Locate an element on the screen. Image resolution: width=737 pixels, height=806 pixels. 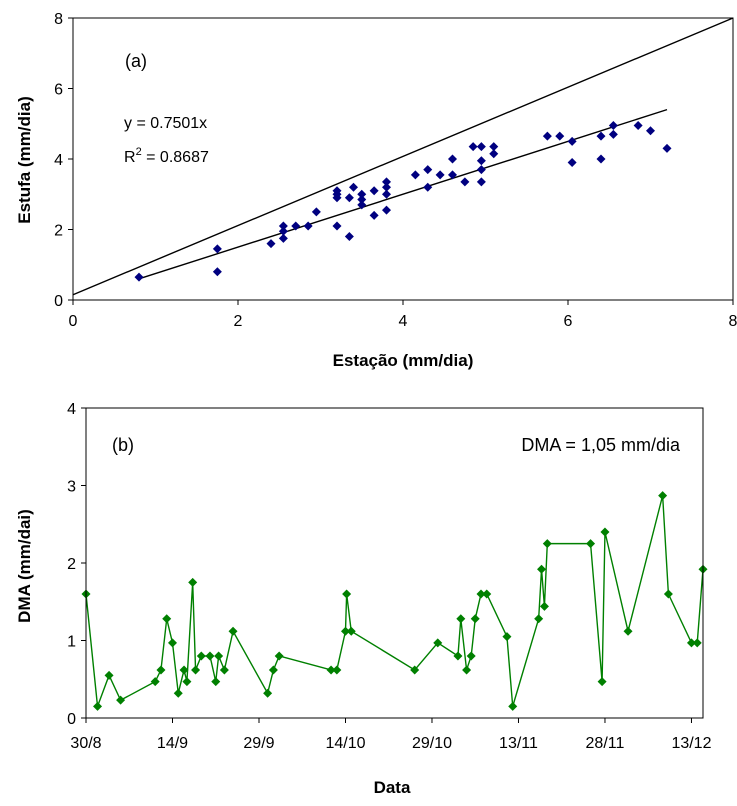
x-tick-label: 8 is located at coordinates (733, 321).